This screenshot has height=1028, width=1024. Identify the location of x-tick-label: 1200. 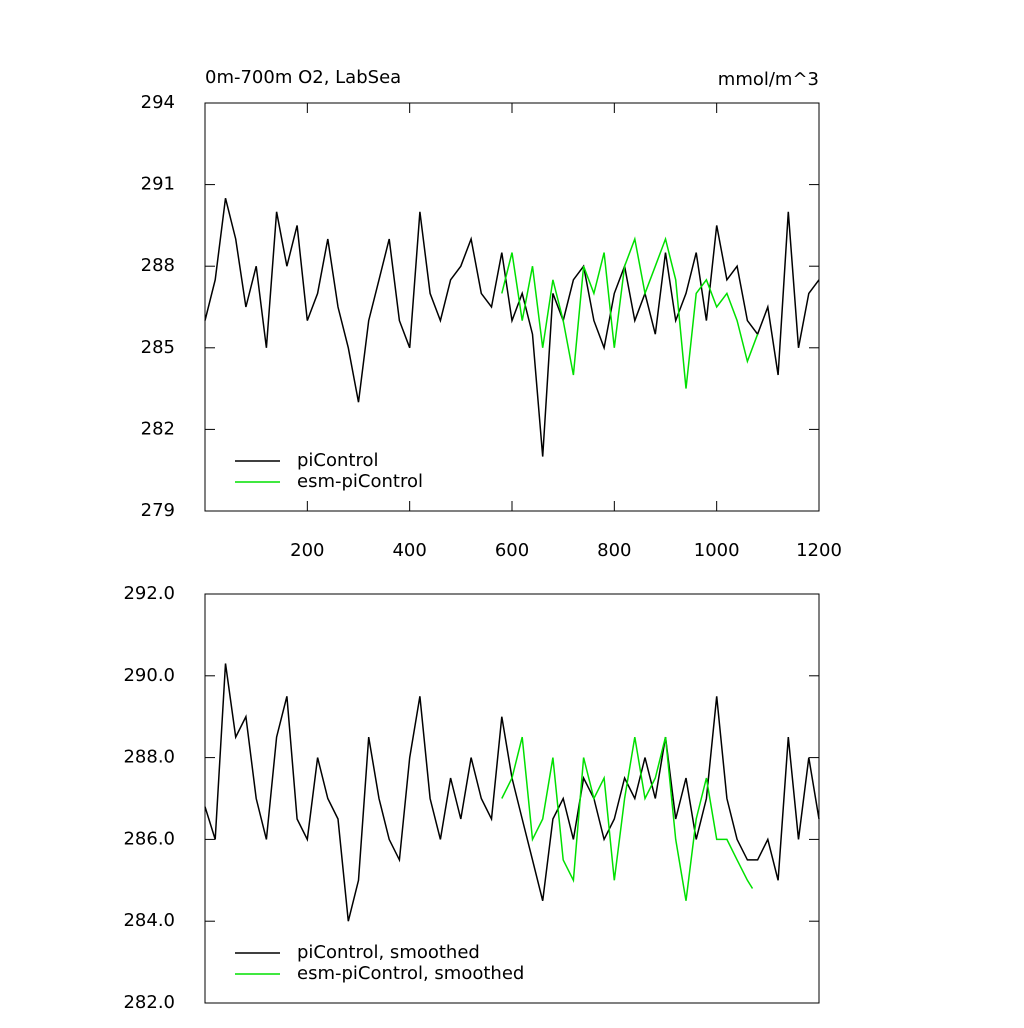
(819, 550).